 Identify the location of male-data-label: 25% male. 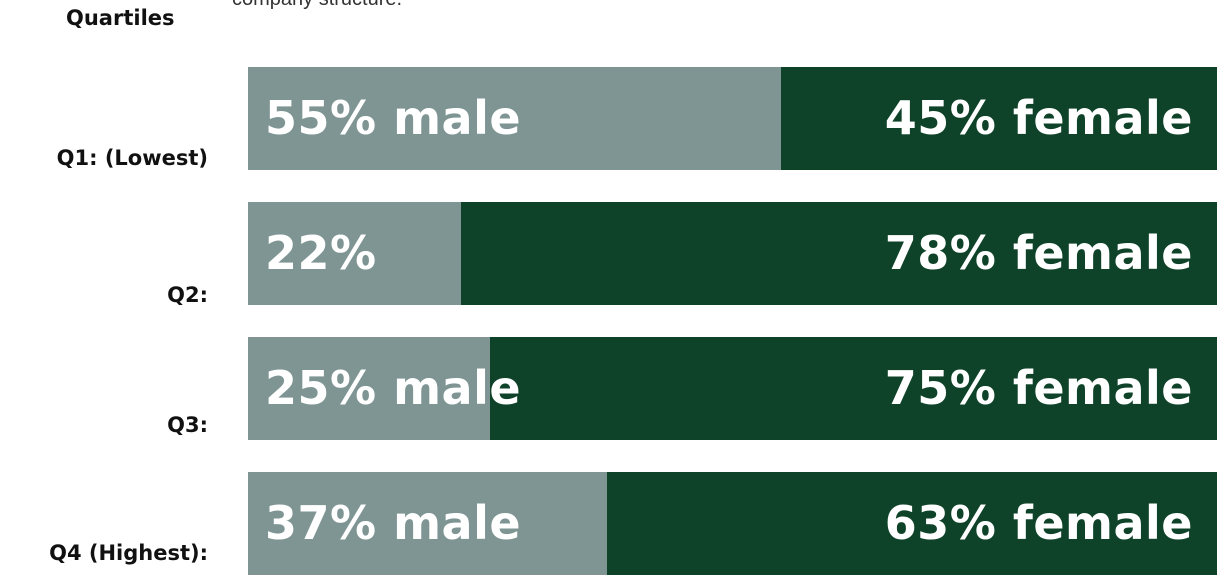
(393, 388).